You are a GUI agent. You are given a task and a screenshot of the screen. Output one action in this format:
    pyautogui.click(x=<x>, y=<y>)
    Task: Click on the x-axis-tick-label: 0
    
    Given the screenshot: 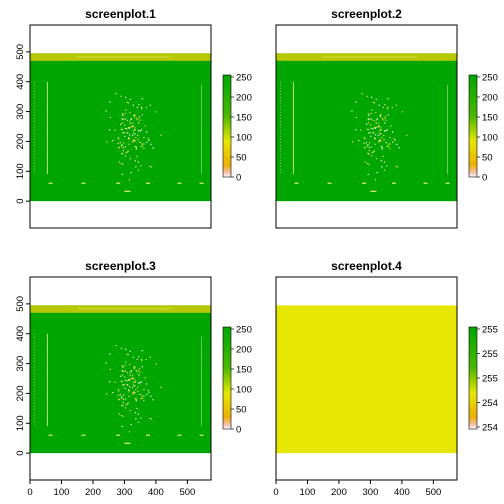 What is the action you would take?
    pyautogui.click(x=29, y=492)
    